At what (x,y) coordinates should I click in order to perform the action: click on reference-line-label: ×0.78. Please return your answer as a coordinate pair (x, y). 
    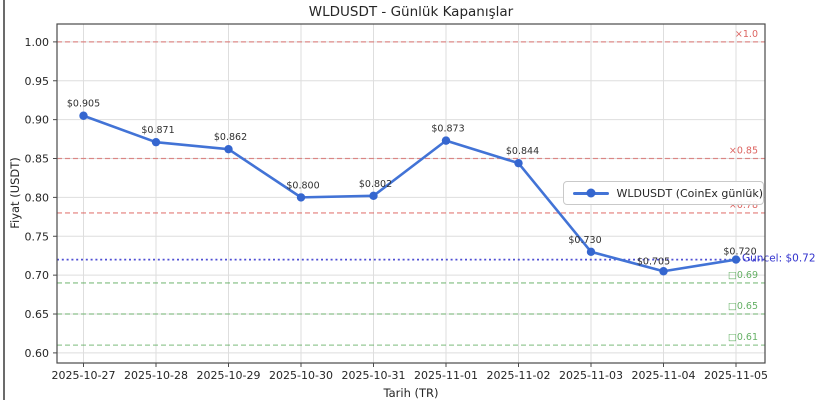
    Looking at the image, I should click on (743, 205).